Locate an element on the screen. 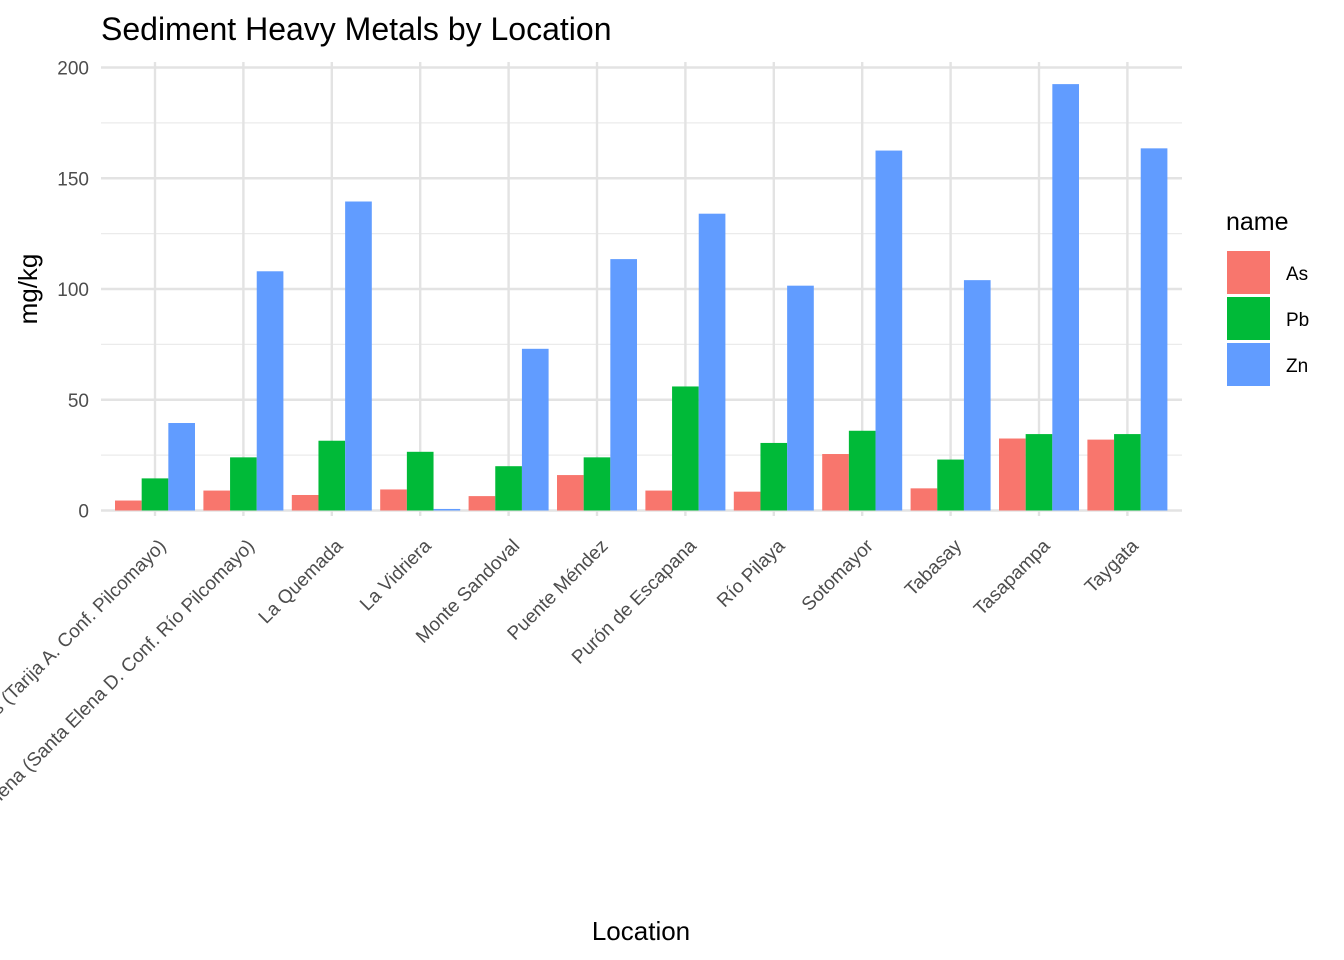 The height and width of the screenshot is (960, 1344). x-tick-label: La Vidriera is located at coordinates (396, 575).